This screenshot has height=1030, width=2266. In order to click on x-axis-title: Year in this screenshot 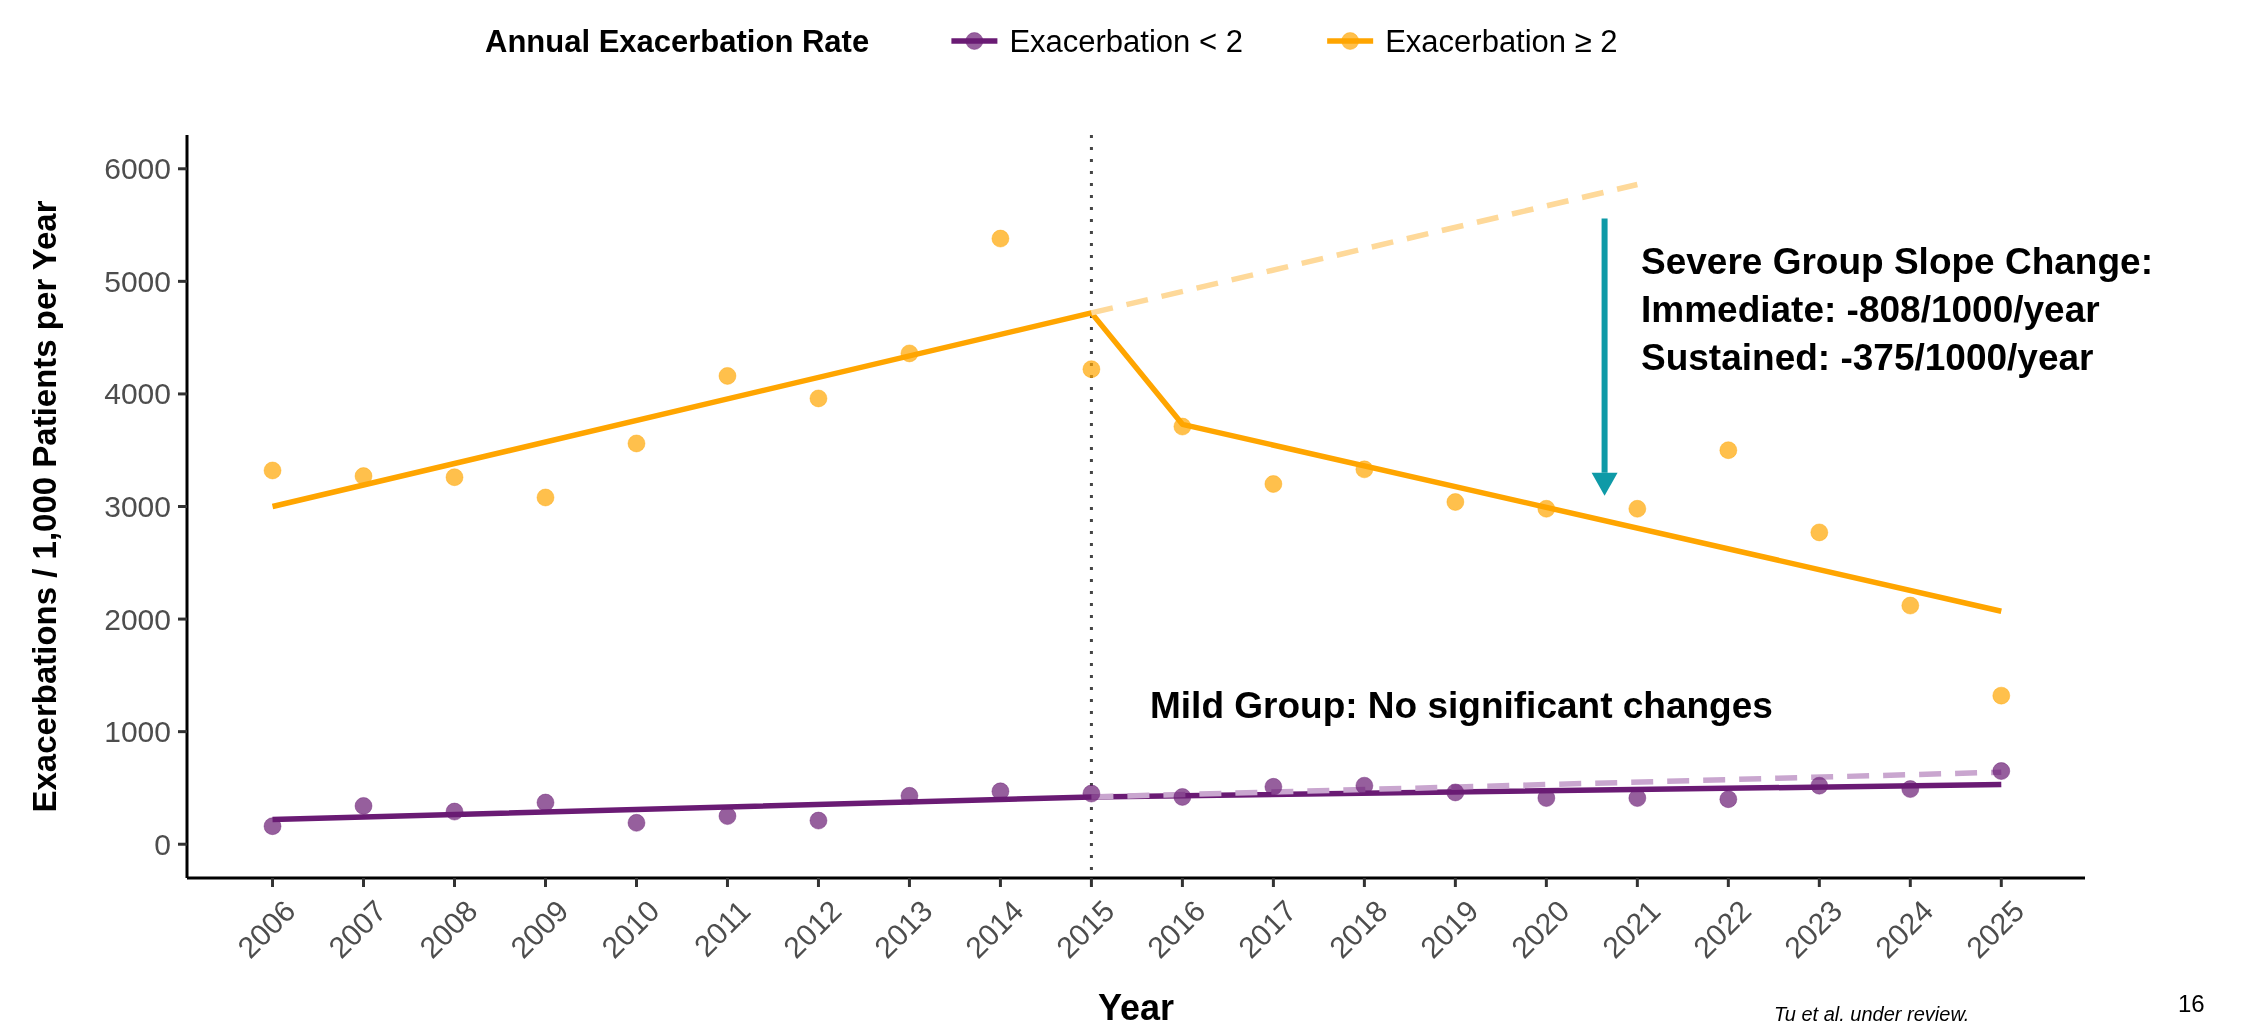, I will do `click(1136, 1007)`.